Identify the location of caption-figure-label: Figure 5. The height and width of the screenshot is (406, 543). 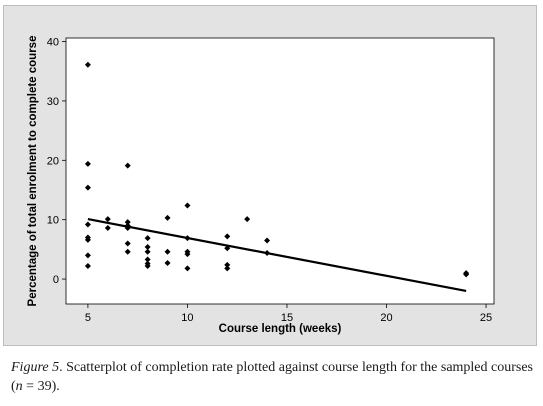
(35, 367).